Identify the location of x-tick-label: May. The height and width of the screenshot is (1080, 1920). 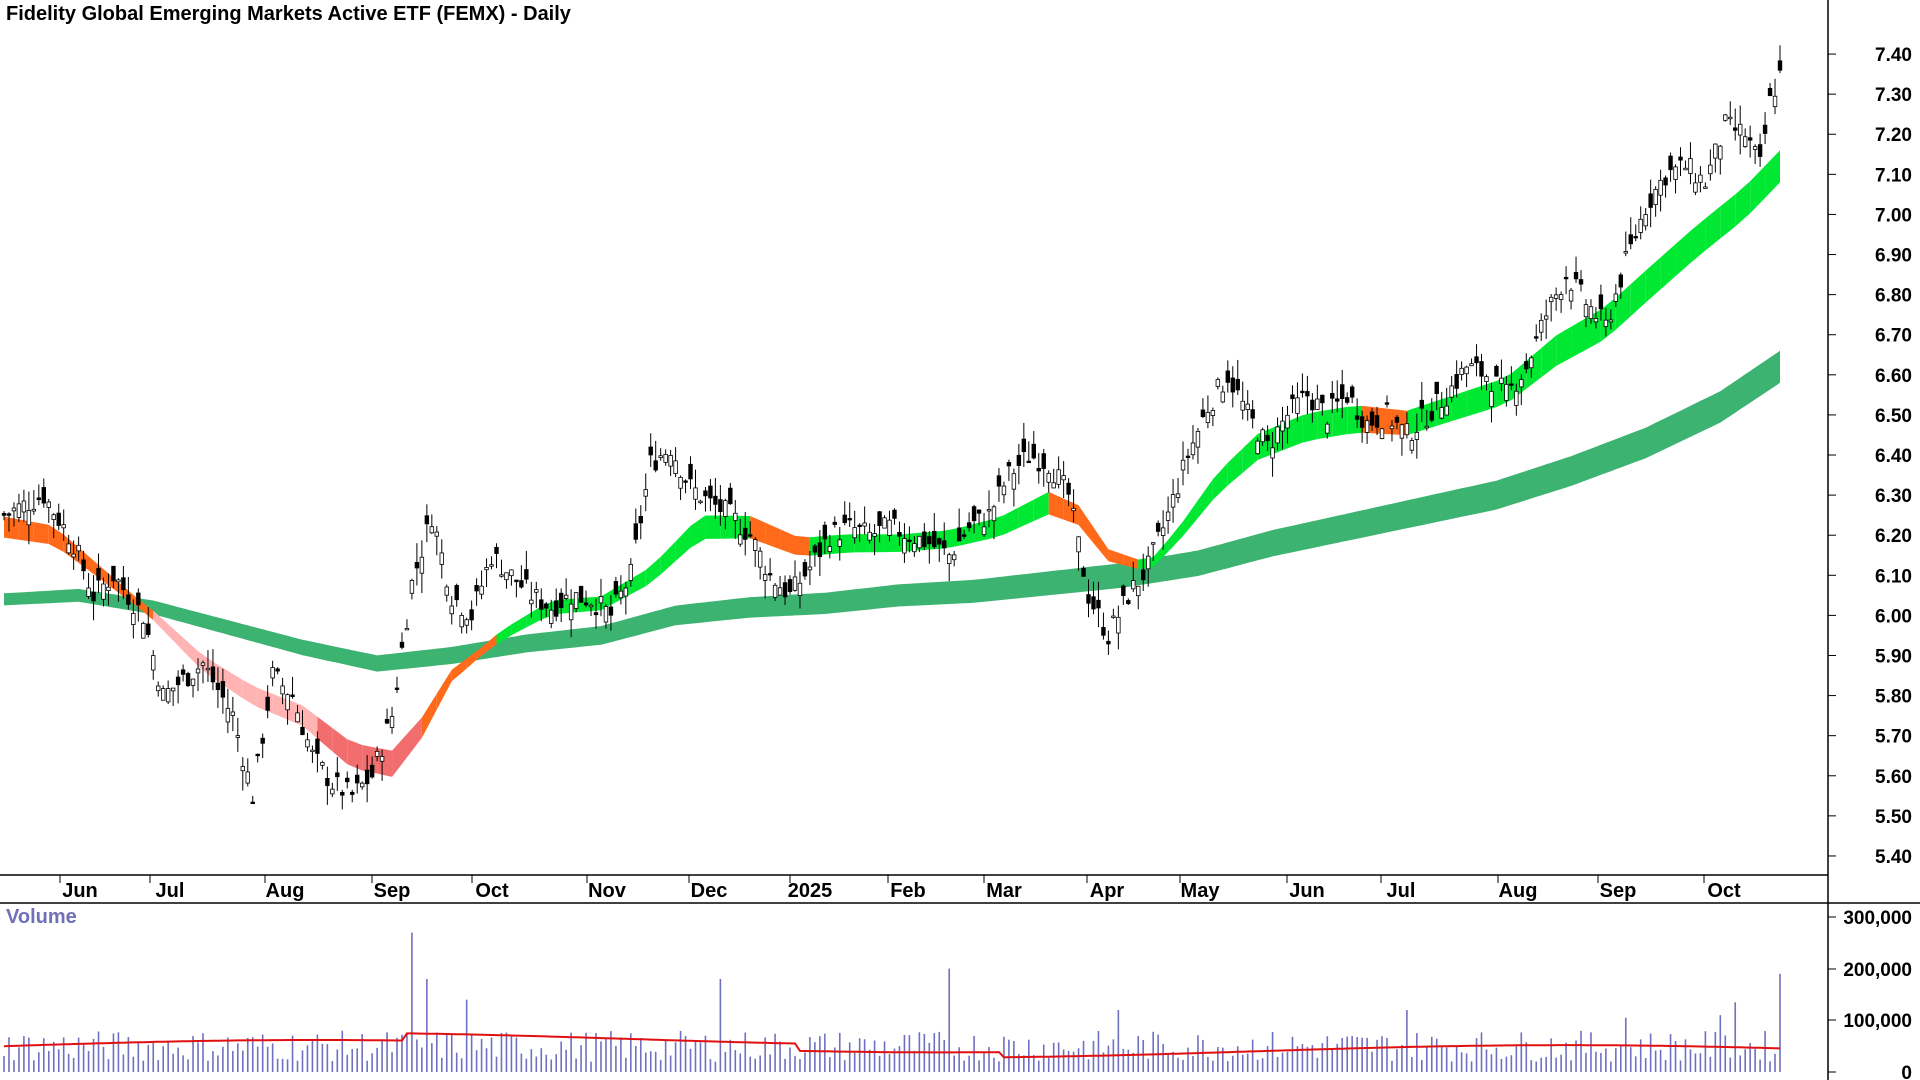
(1201, 891).